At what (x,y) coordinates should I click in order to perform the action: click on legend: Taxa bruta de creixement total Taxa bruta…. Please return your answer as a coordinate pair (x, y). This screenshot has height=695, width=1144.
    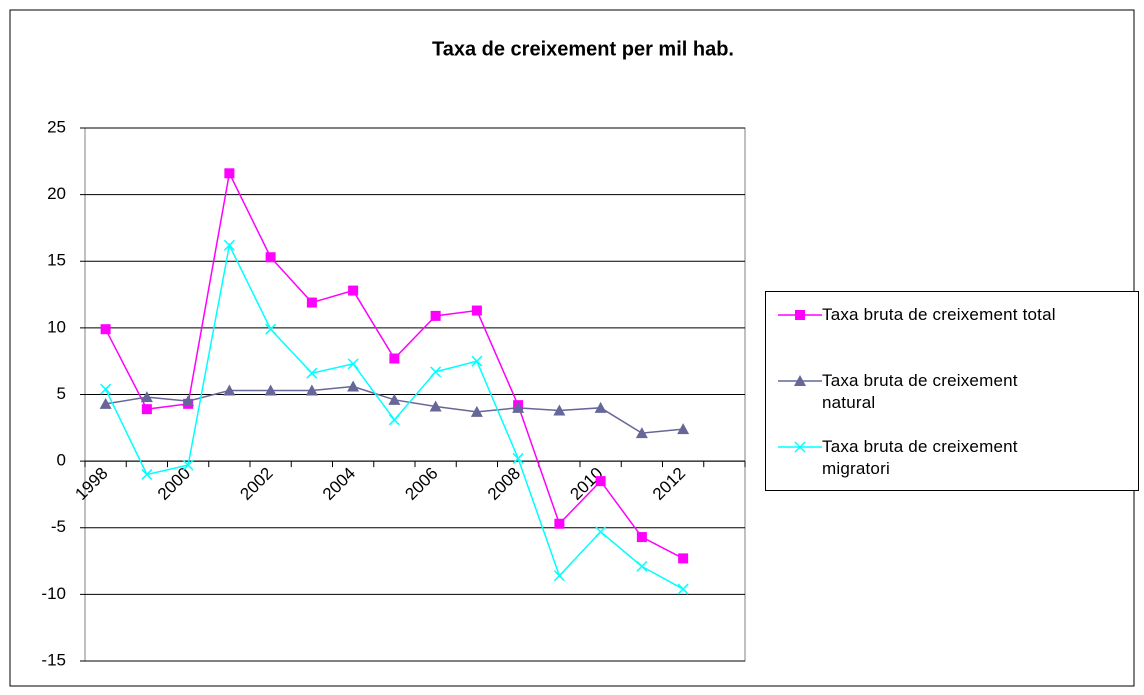
    Looking at the image, I should click on (952, 391).